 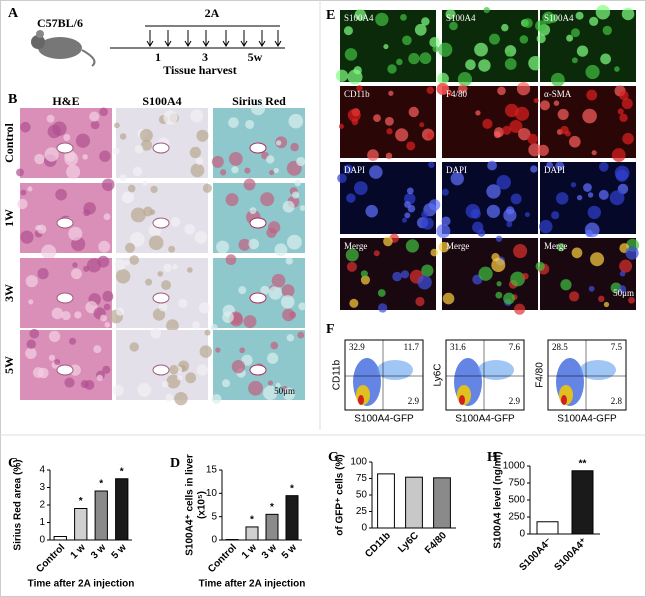 What do you see at coordinates (357, 94) in the screenshot?
I see `channel-label: CD11b` at bounding box center [357, 94].